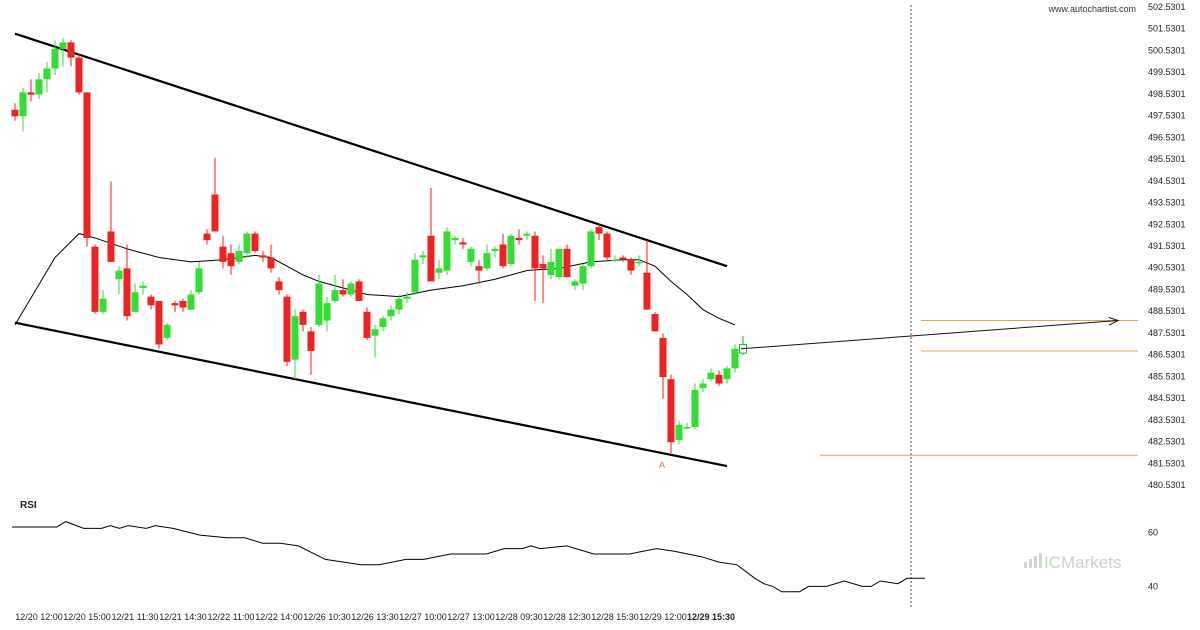  I want to click on price-tick-label: 483.5301, so click(1167, 420).